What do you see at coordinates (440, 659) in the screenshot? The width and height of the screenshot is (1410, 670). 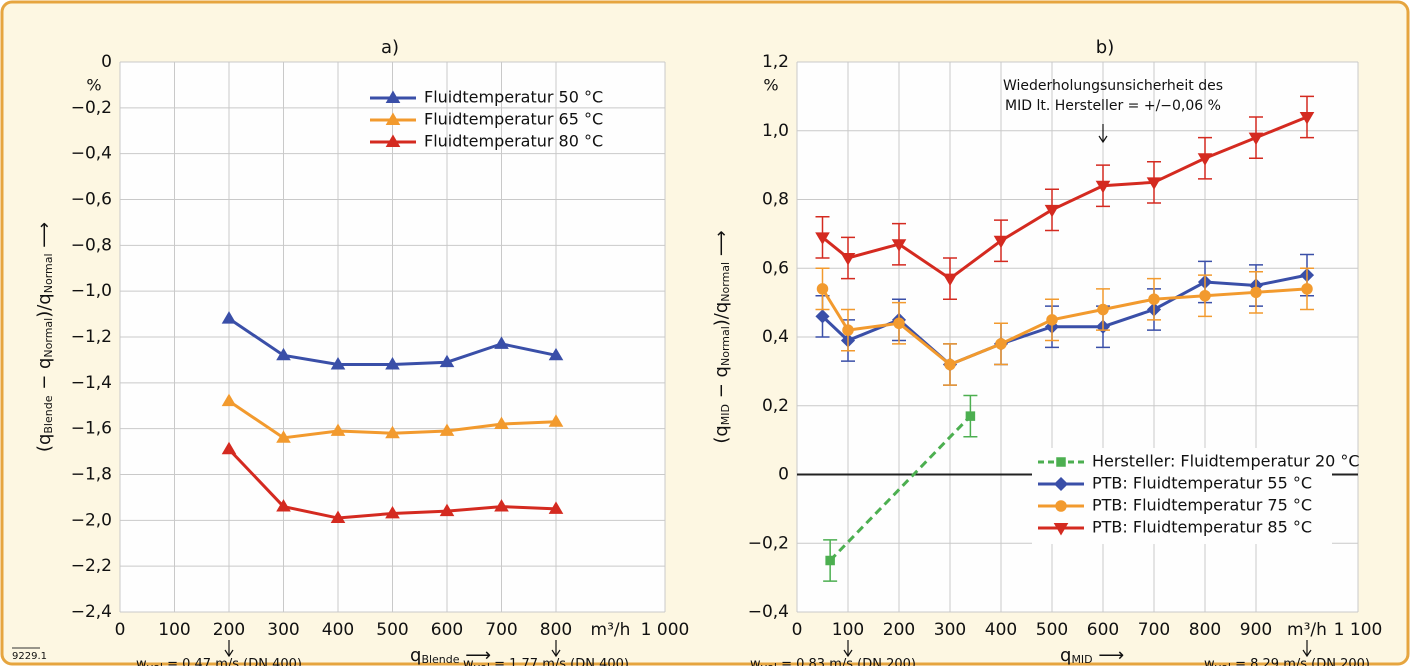 I see `x-axis-label-part: Blende` at bounding box center [440, 659].